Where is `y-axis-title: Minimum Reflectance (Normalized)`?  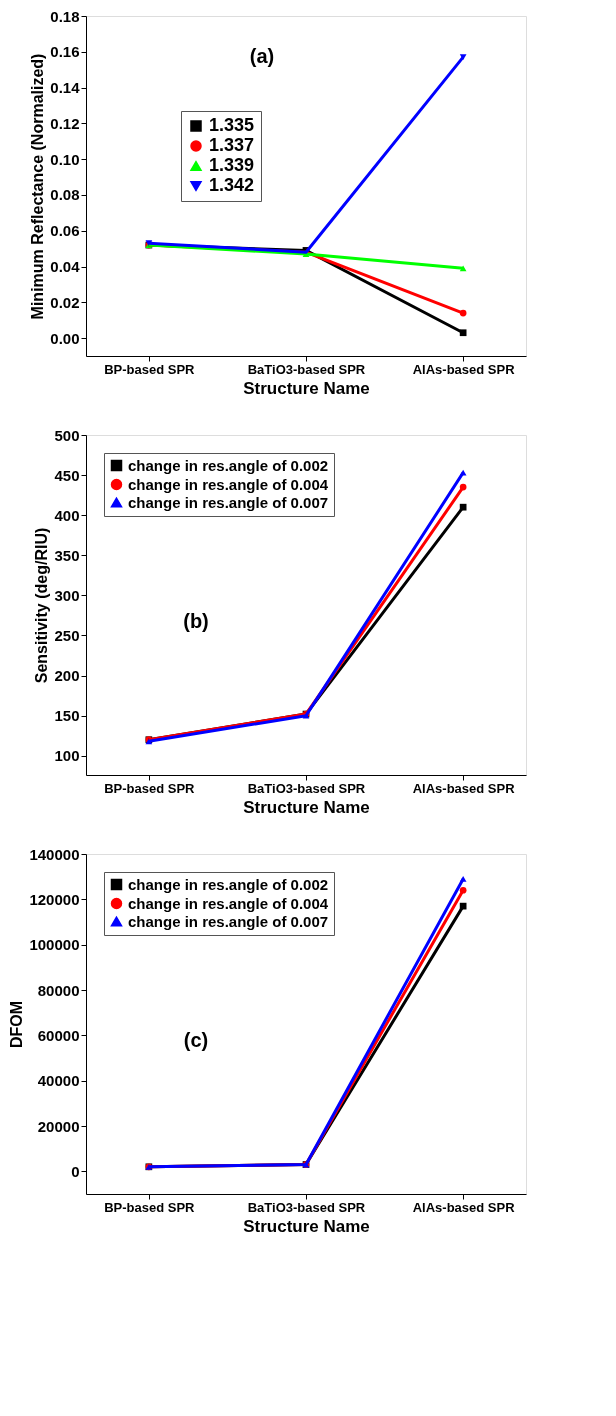 y-axis-title: Minimum Reflectance (Normalized) is located at coordinates (38, 186).